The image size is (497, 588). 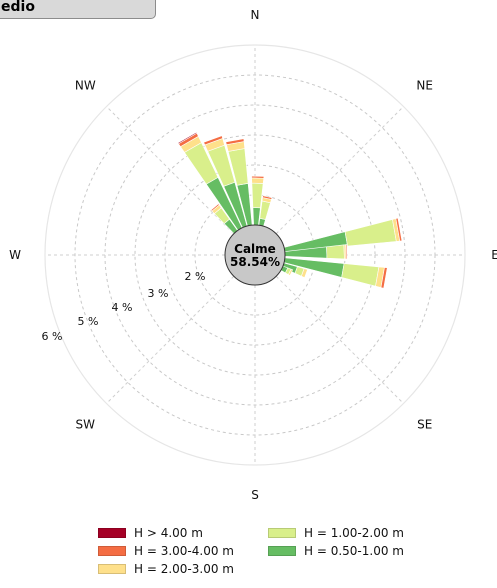 What do you see at coordinates (88, 321) in the screenshot?
I see `radial-tick-label: 5 %` at bounding box center [88, 321].